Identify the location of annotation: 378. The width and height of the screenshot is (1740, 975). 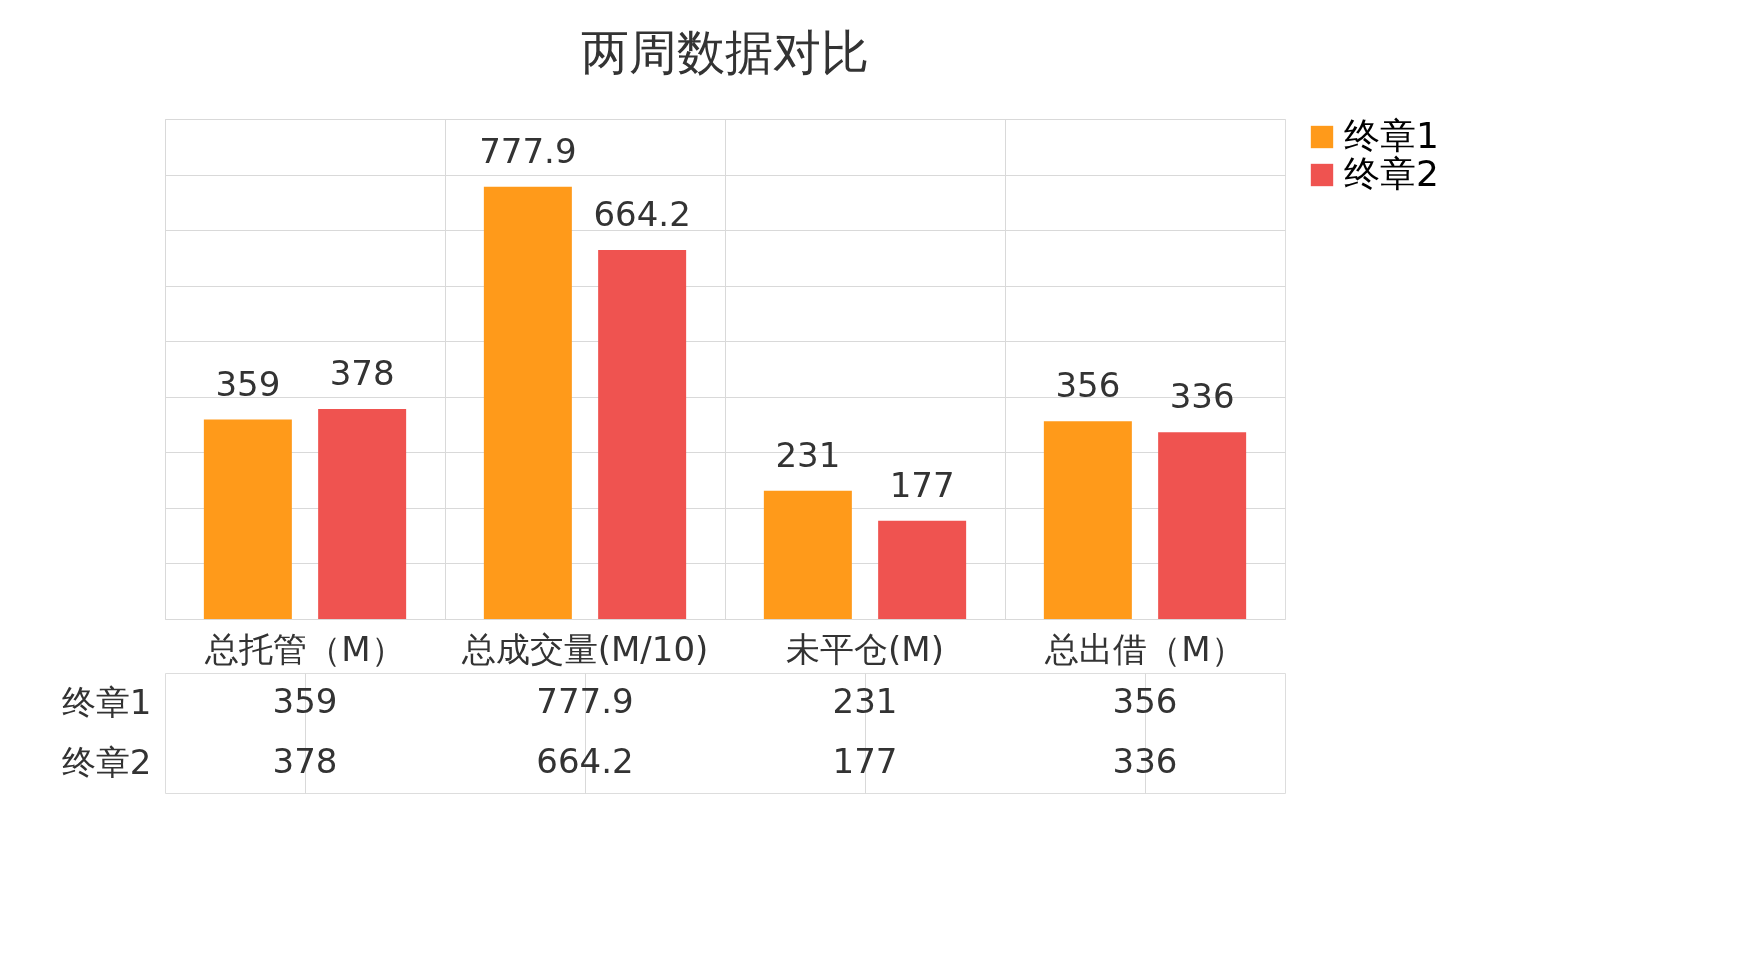
(362, 373).